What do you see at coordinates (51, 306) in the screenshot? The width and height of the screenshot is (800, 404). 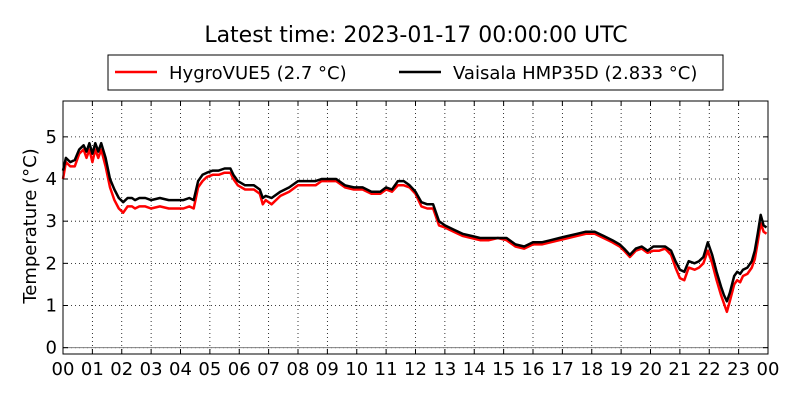 I see `y-tick-label: 1` at bounding box center [51, 306].